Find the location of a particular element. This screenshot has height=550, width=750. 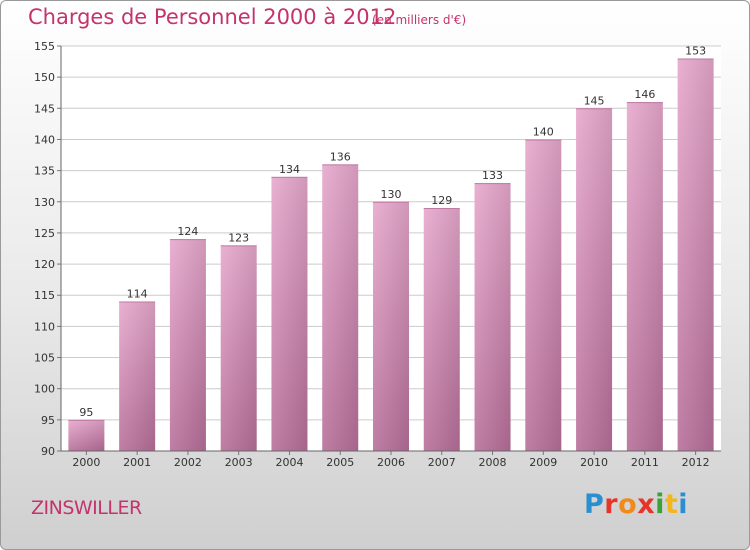

x-tick-label: 2012 is located at coordinates (696, 462).